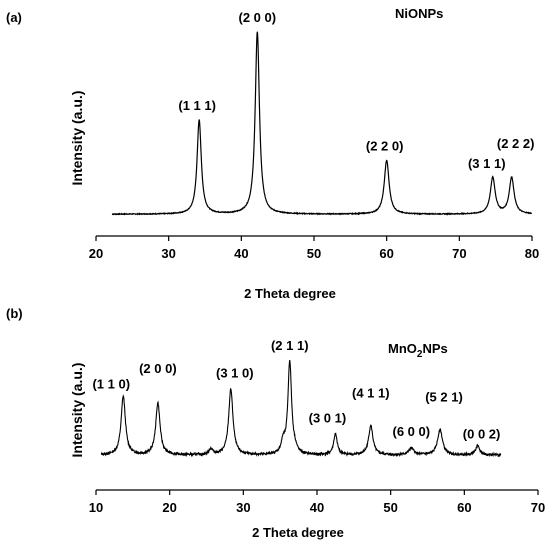 The image size is (550, 549). Describe the element at coordinates (314, 253) in the screenshot. I see `panel-a-x-tick-label: 50` at that location.